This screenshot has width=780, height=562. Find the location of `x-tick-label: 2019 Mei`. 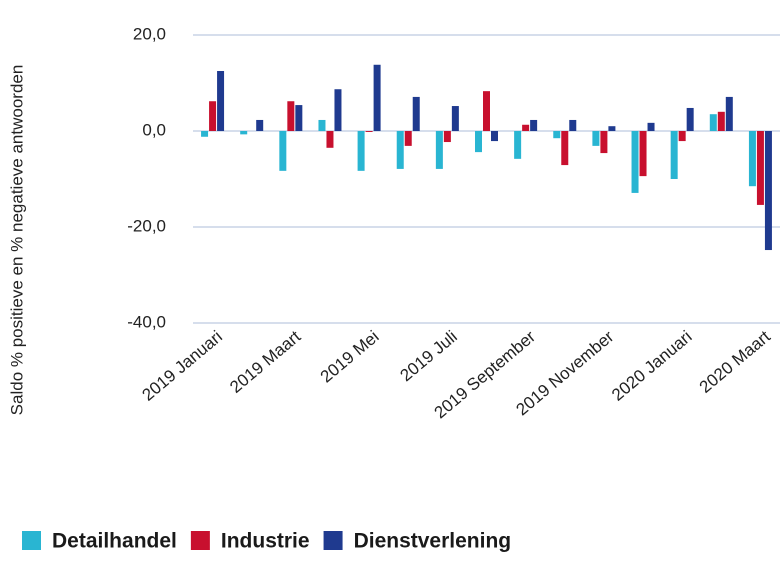

x-tick-label: 2019 Mei is located at coordinates (350, 357).